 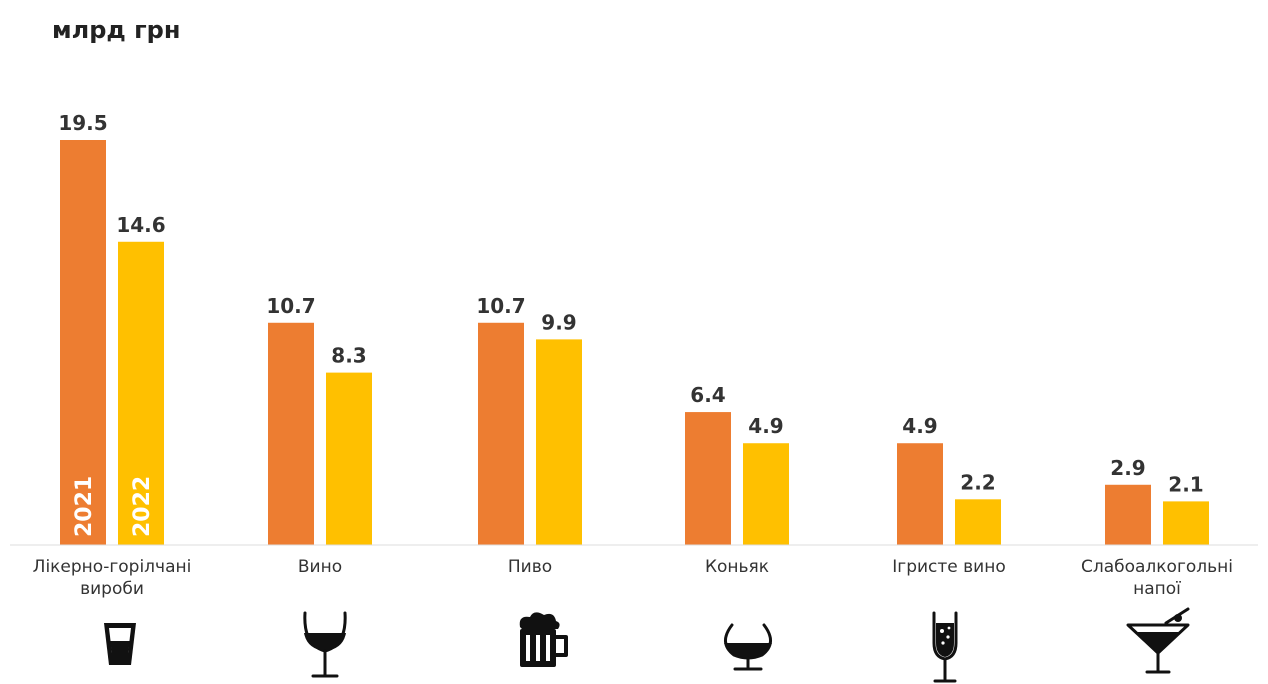 I want to click on value-label-2021-5: 2.9, so click(x=1127, y=468).